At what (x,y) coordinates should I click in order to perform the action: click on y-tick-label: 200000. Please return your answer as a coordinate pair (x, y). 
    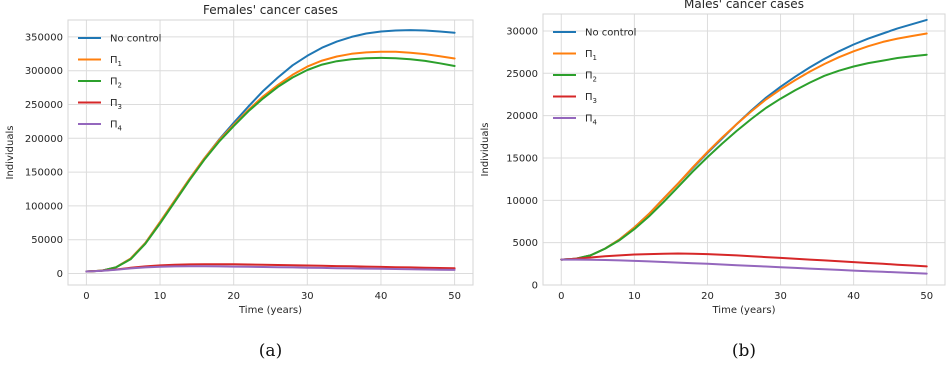
    Looking at the image, I should click on (44, 139).